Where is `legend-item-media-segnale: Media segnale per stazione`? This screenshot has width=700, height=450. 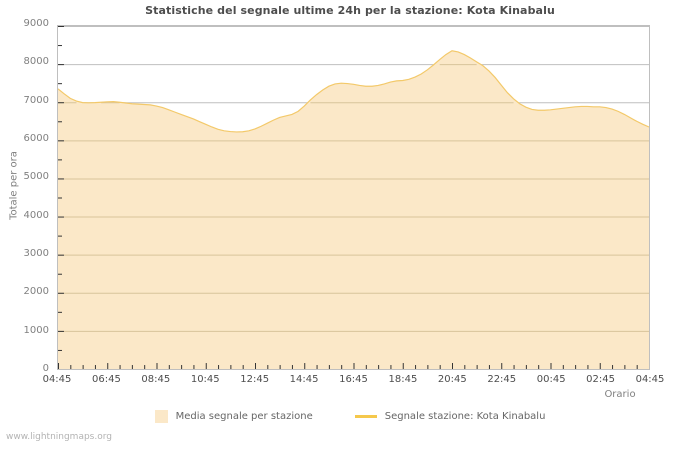 legend-item-media-segnale: Media segnale per stazione is located at coordinates (233, 416).